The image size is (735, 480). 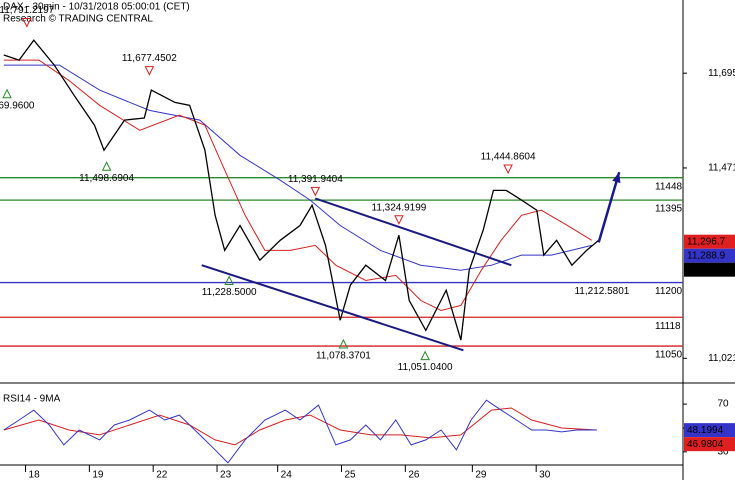 What do you see at coordinates (162, 475) in the screenshot?
I see `x-tick-label: 22` at bounding box center [162, 475].